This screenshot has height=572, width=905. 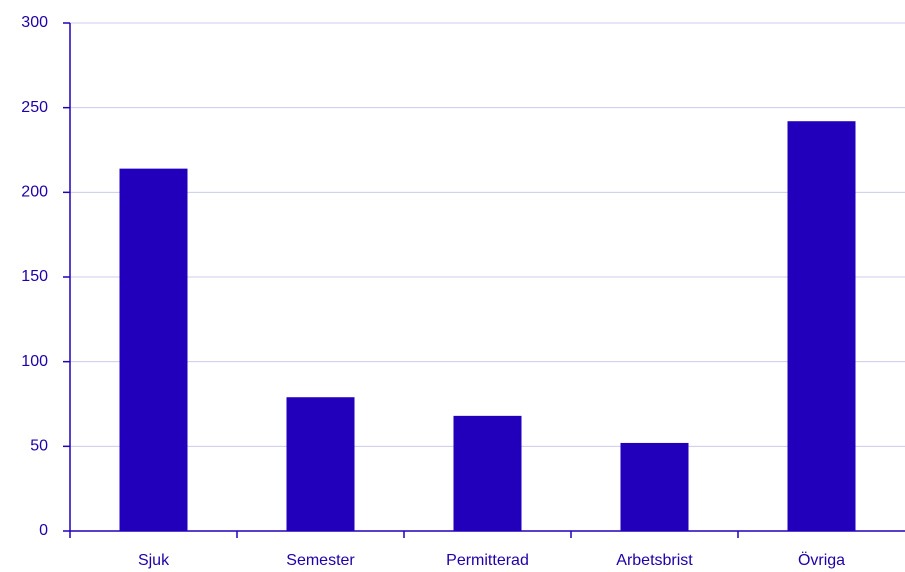 What do you see at coordinates (39, 446) in the screenshot?
I see `y-tick-label: 50` at bounding box center [39, 446].